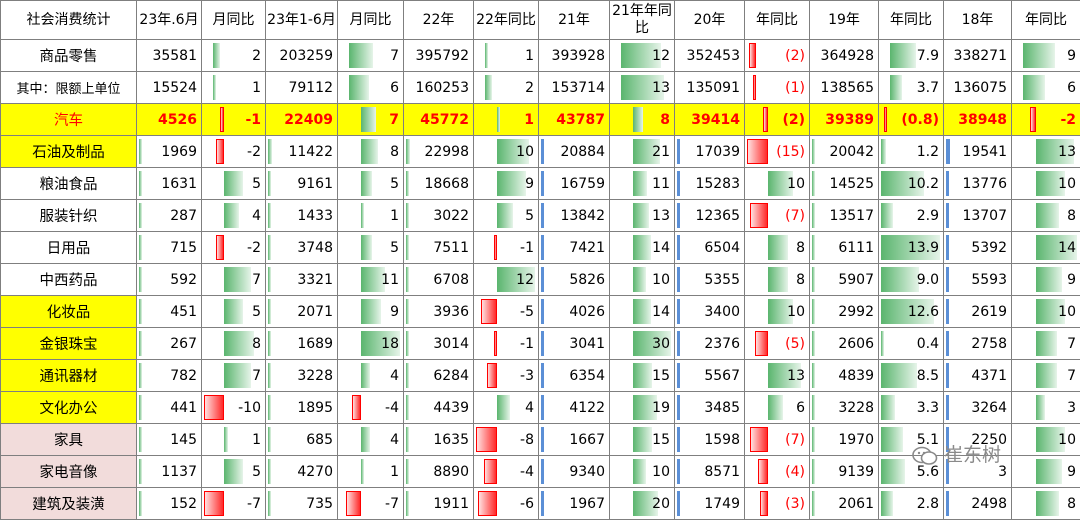 This screenshot has height=520, width=1080. Describe the element at coordinates (923, 312) in the screenshot. I see `cell-value: 12.6` at that location.